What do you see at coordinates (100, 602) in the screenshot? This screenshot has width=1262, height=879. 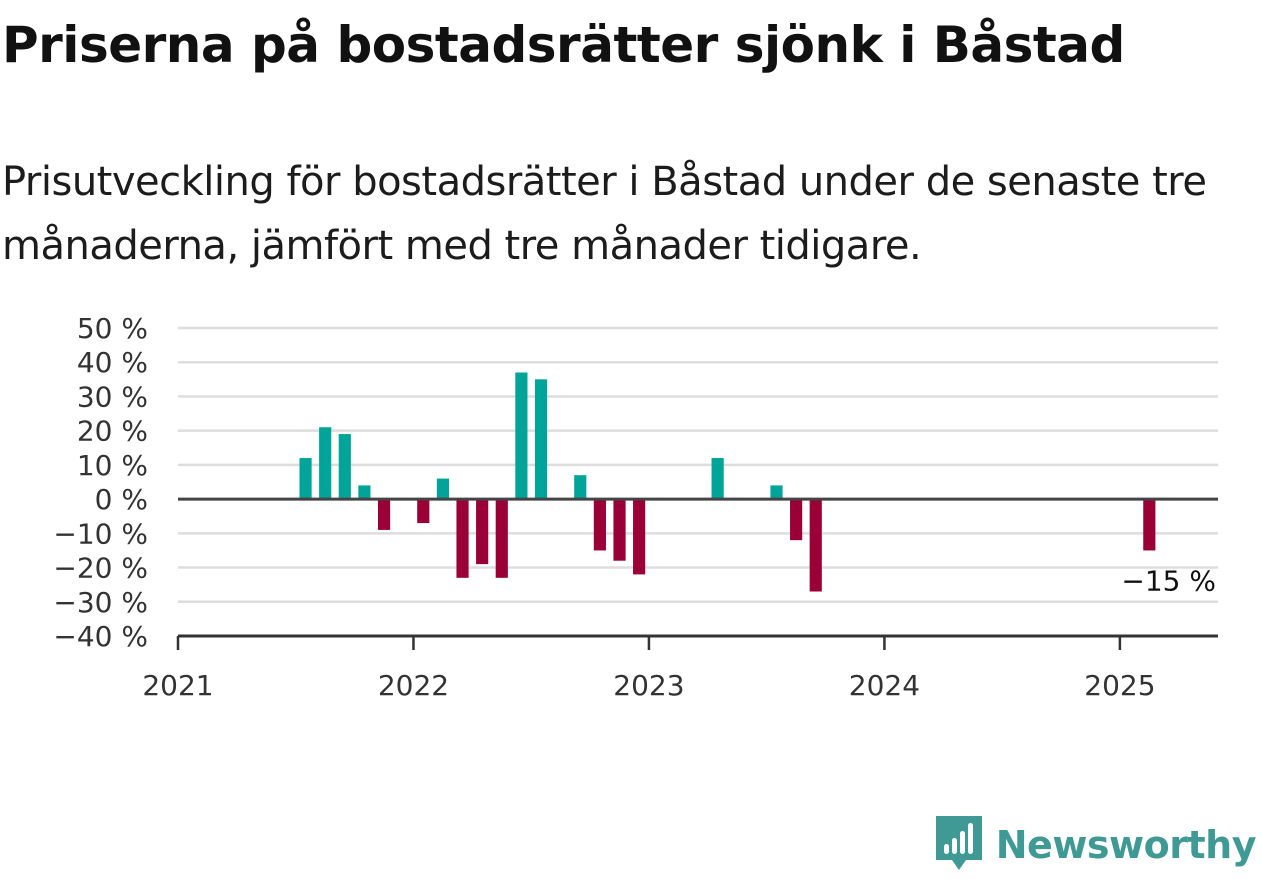 I see `y-tick-label: −30 %` at bounding box center [100, 602].